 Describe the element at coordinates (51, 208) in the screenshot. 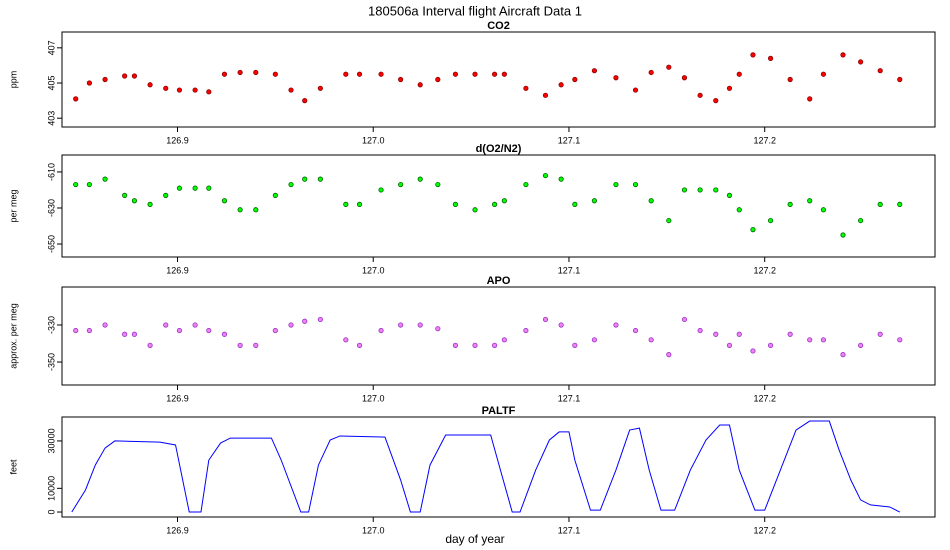

I see `y-tick-label: -630` at that location.